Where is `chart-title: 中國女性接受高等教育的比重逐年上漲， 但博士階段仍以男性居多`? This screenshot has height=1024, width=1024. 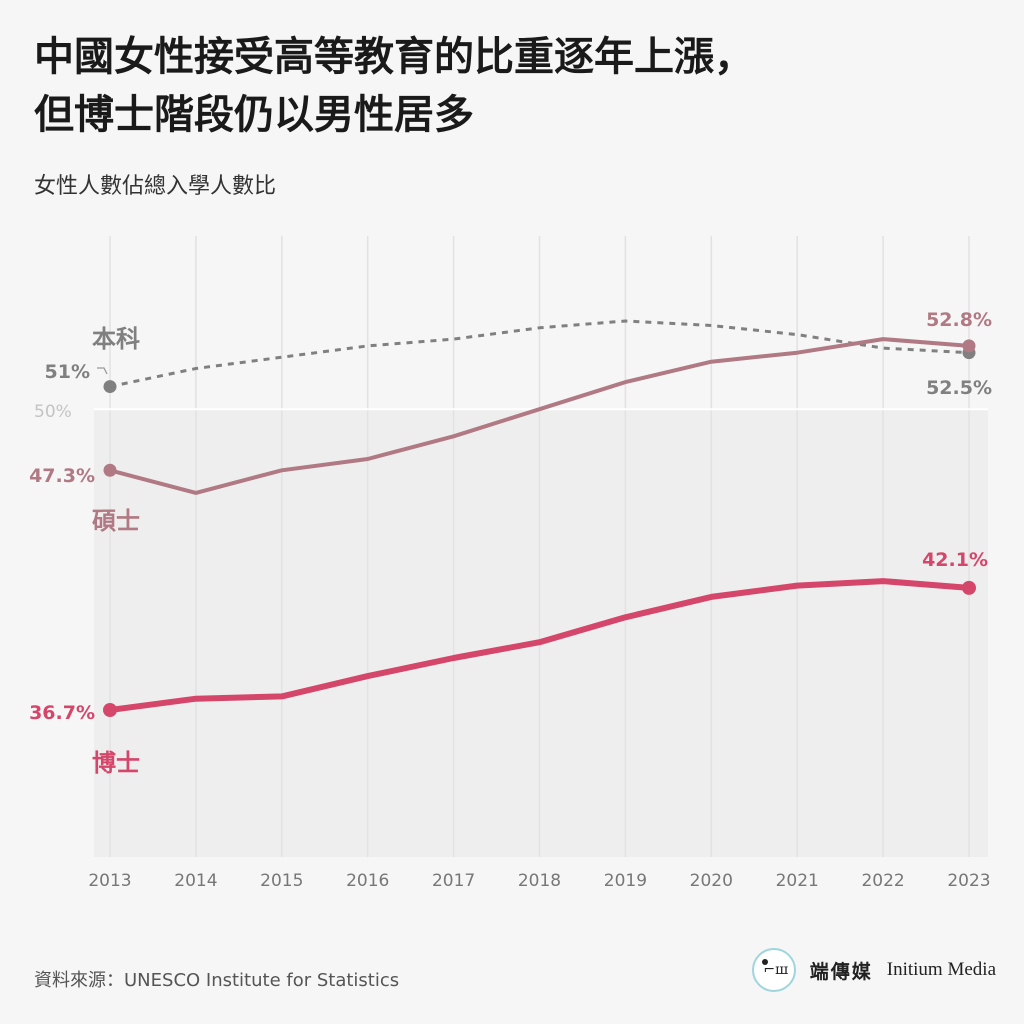
chart-title: 中國女性接受高等教育的比重逐年上漲， 但博士階段仍以男性居多 is located at coordinates (514, 86).